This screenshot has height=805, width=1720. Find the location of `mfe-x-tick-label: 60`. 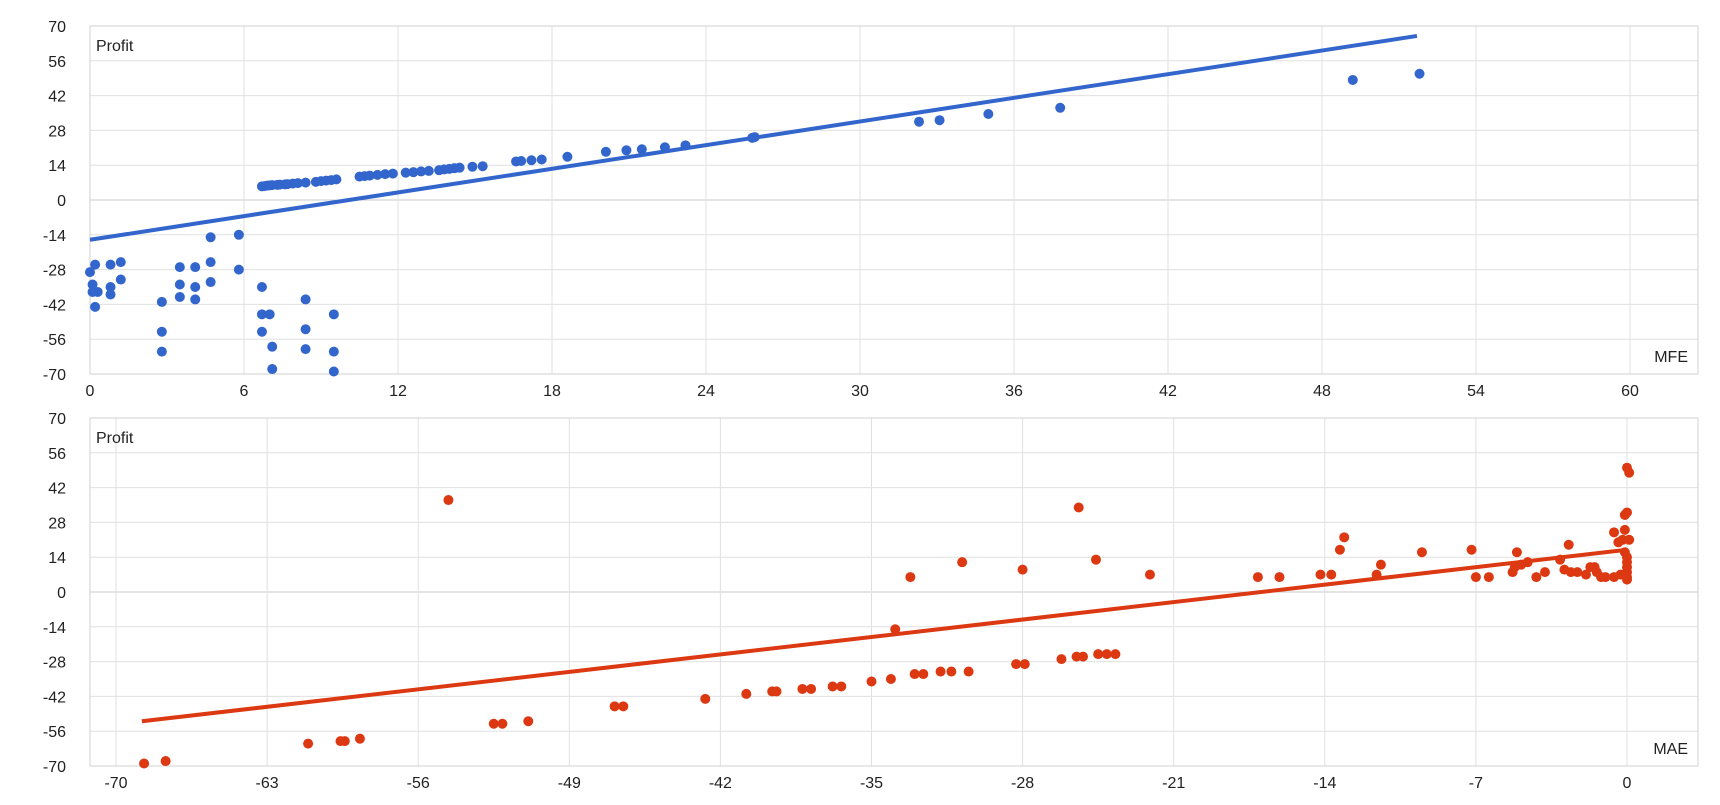

mfe-x-tick-label: 60 is located at coordinates (1630, 391).